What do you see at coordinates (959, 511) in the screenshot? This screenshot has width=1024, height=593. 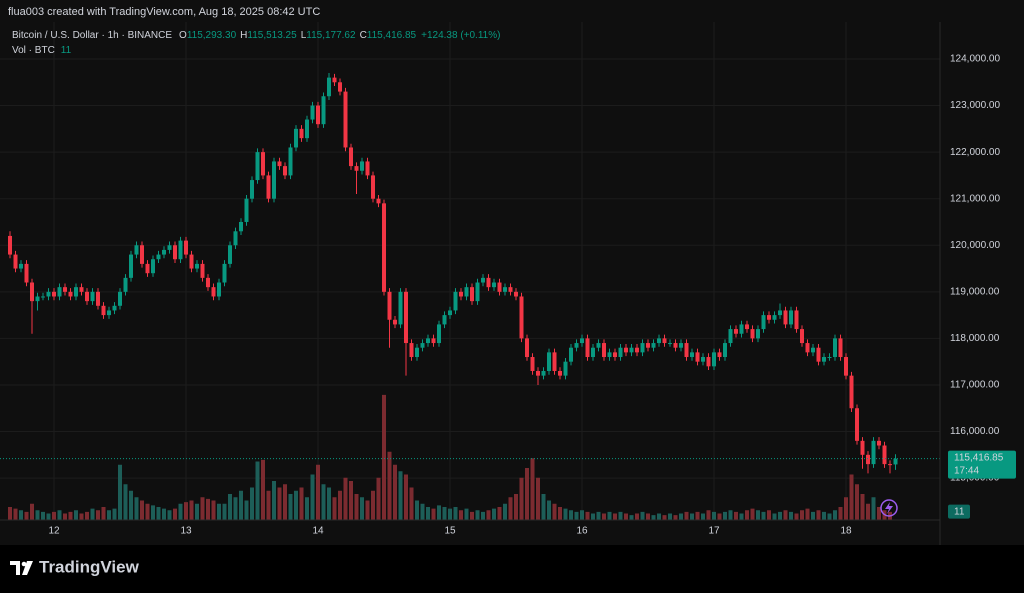 I see `volume-label-box` at bounding box center [959, 511].